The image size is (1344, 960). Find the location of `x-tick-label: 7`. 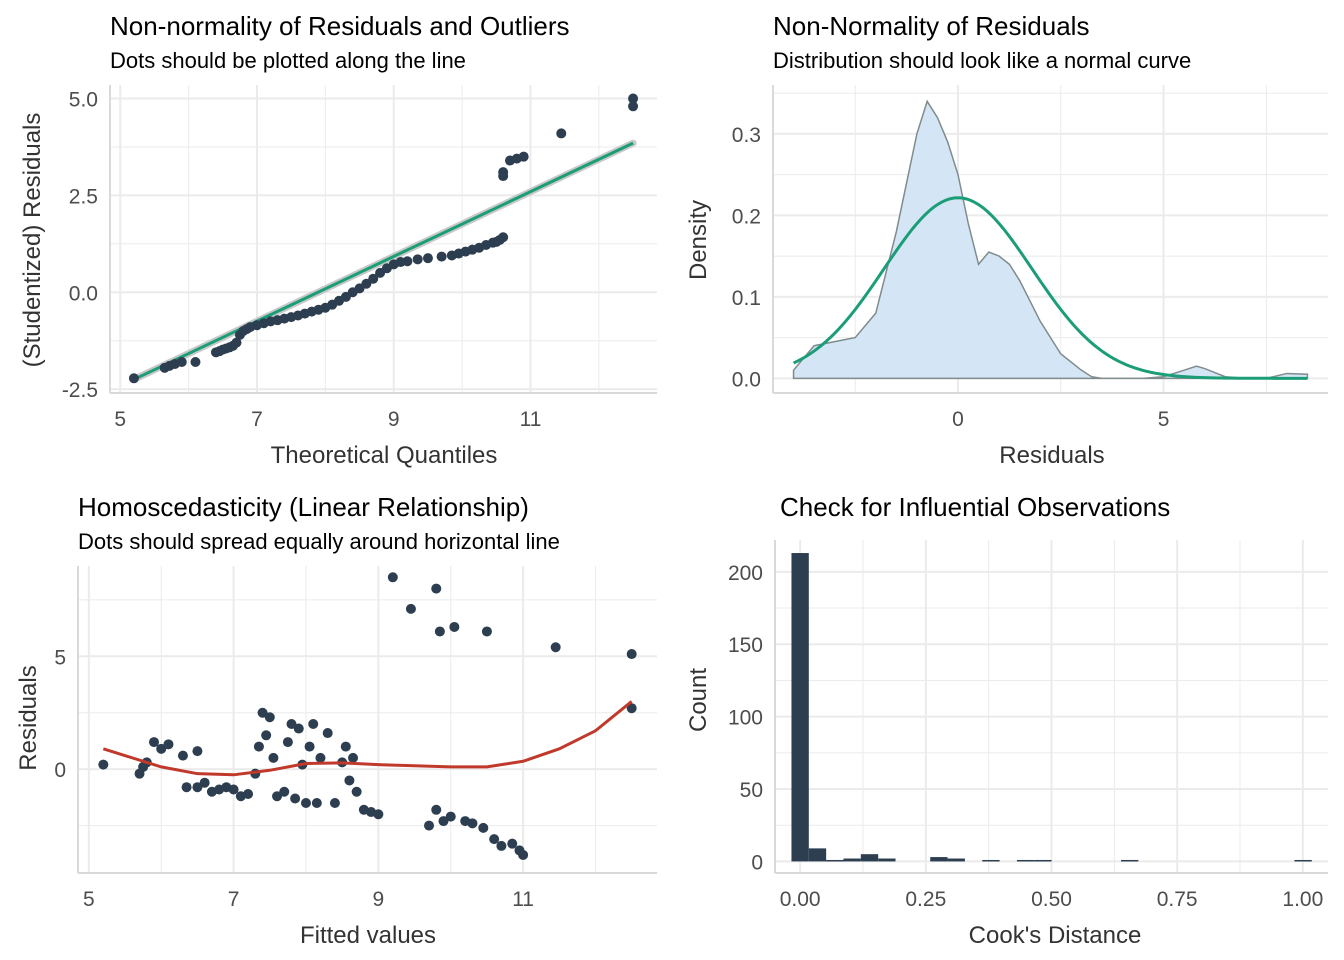

x-tick-label: 7 is located at coordinates (257, 419).